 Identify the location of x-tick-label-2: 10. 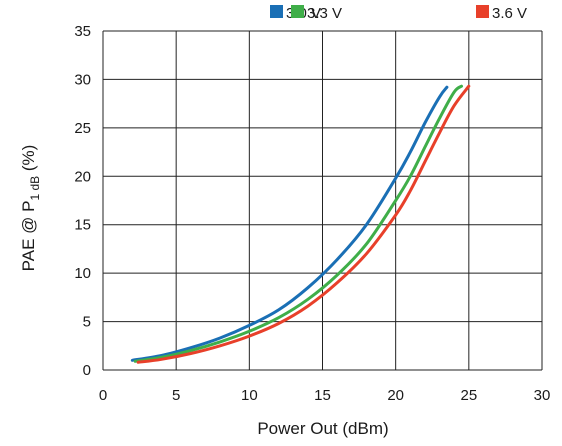
(249, 395).